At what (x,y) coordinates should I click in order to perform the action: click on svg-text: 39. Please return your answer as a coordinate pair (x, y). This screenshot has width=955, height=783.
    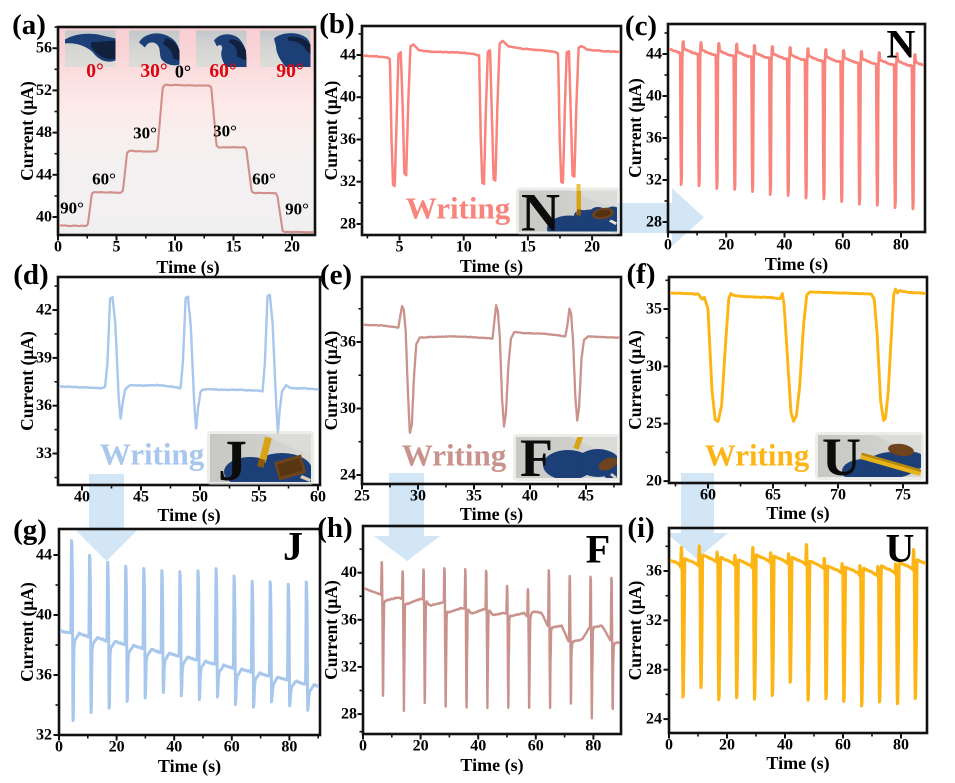
    Looking at the image, I should click on (44, 357).